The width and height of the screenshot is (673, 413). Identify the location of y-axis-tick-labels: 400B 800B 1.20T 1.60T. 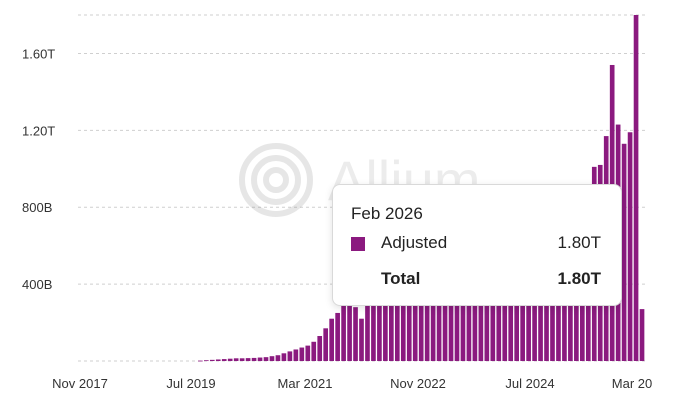
(38, 169).